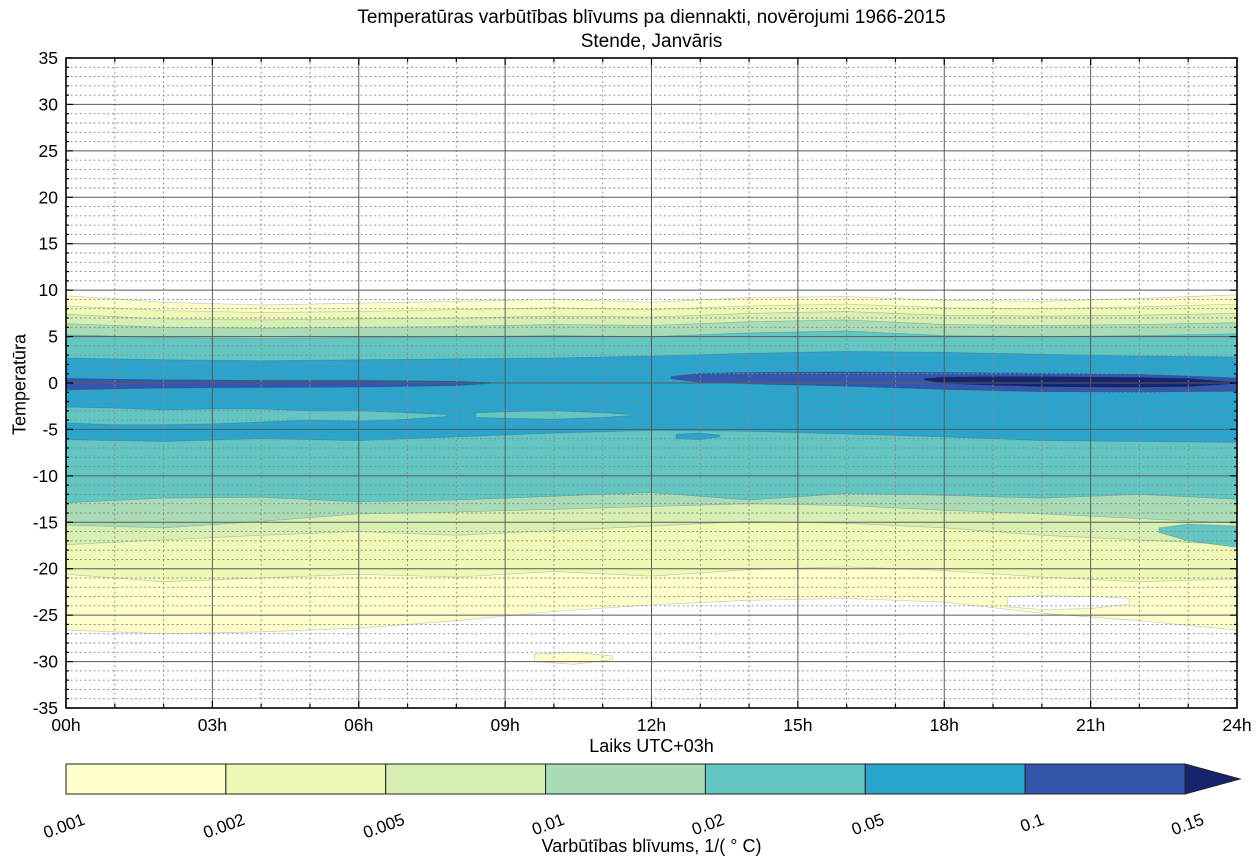 The height and width of the screenshot is (868, 1260). Describe the element at coordinates (49, 197) in the screenshot. I see `y-tick-label: 20` at that location.